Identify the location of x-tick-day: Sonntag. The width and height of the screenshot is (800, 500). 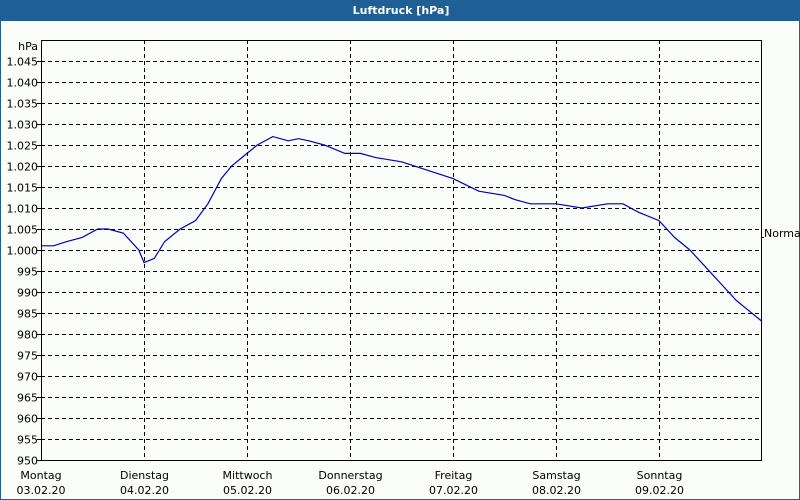
(660, 475).